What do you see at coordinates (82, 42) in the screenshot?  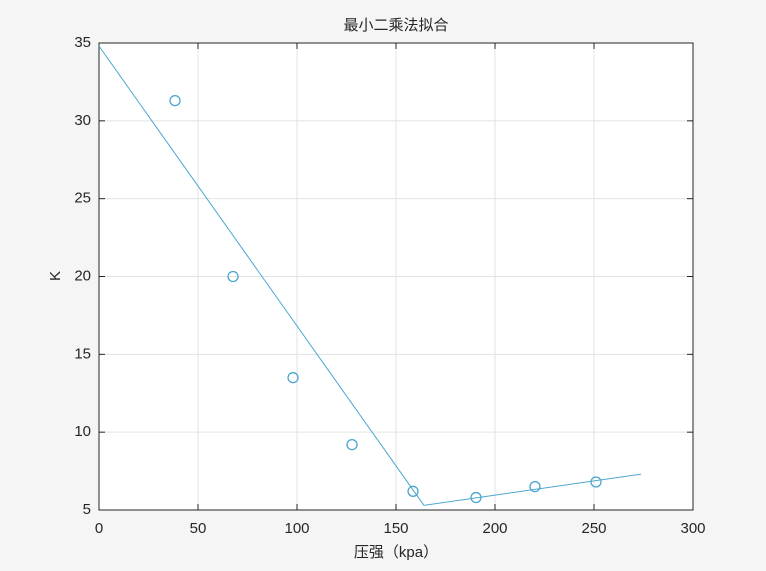 I see `y-tick-label: 35` at bounding box center [82, 42].